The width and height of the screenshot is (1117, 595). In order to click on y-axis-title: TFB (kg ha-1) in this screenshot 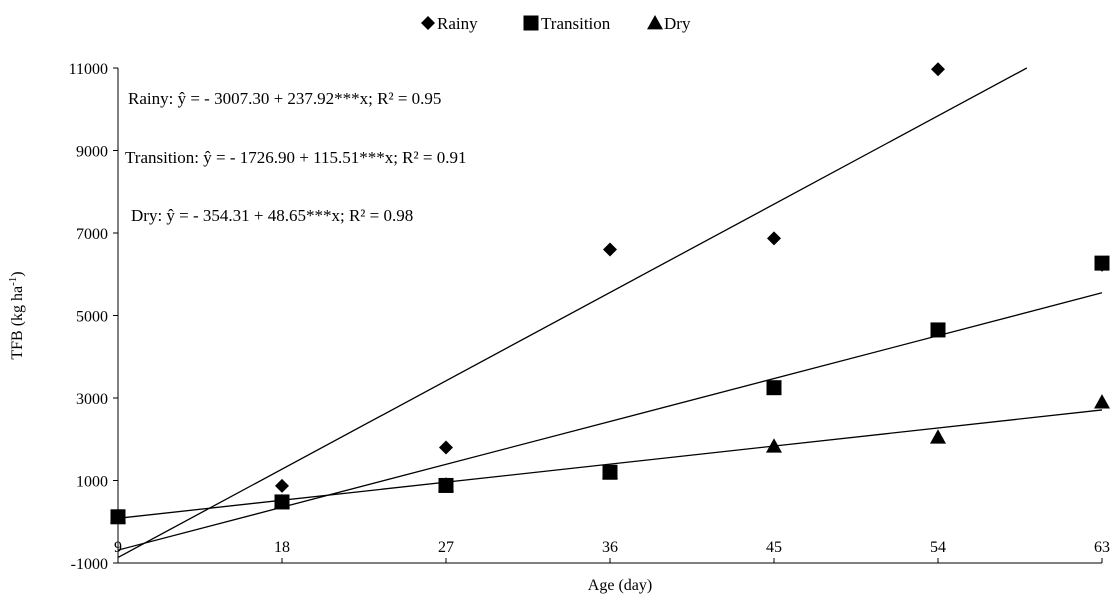, I will do `click(16, 315)`.